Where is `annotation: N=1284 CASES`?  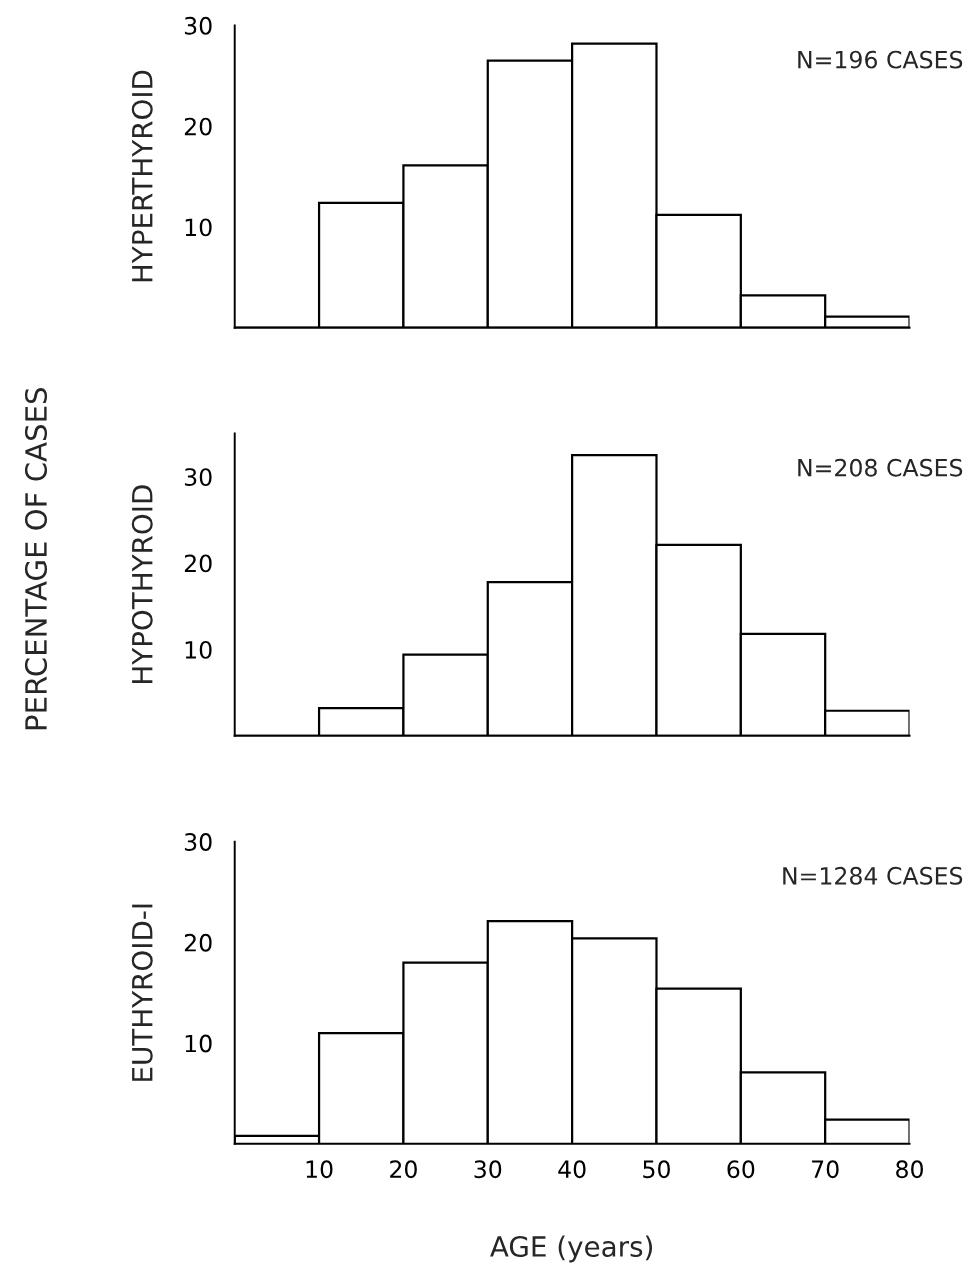 annotation: N=1284 CASES is located at coordinates (873, 875).